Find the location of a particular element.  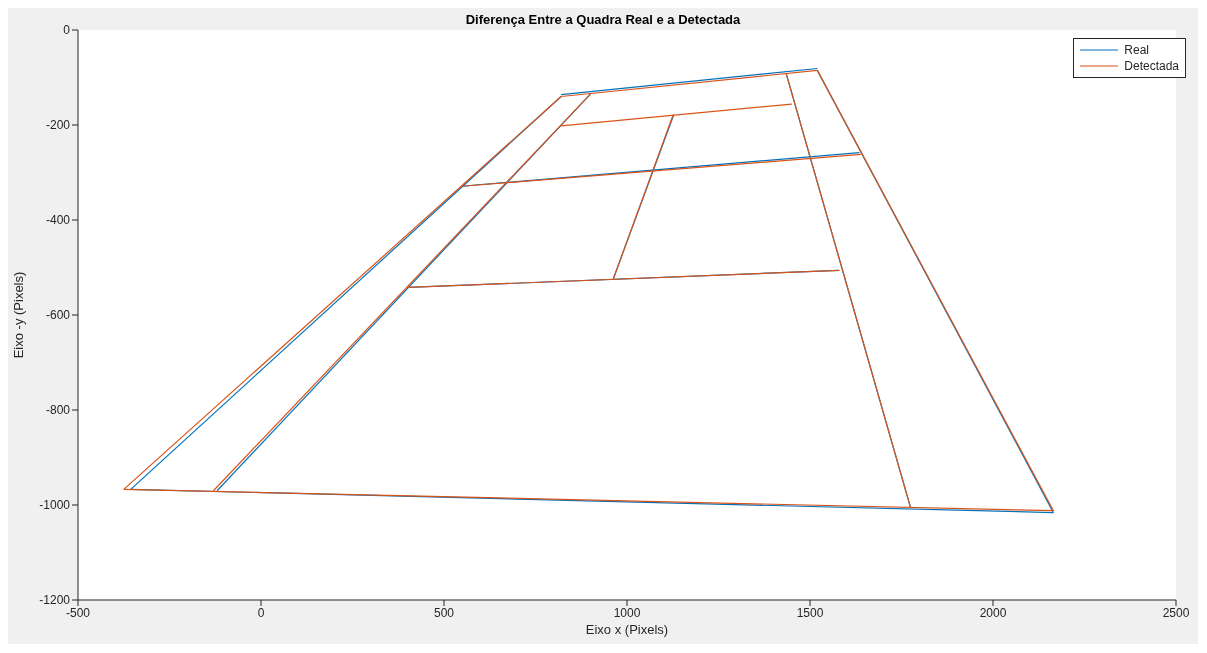

x-tick-label: 2500 is located at coordinates (1176, 612).